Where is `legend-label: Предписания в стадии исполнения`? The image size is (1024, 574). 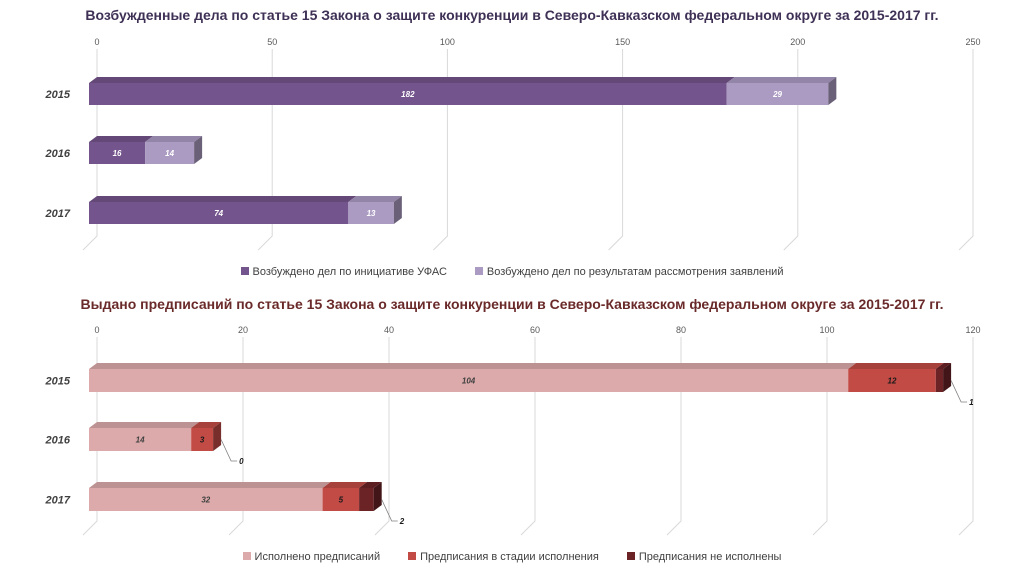 legend-label: Предписания в стадии исполнения is located at coordinates (509, 557).